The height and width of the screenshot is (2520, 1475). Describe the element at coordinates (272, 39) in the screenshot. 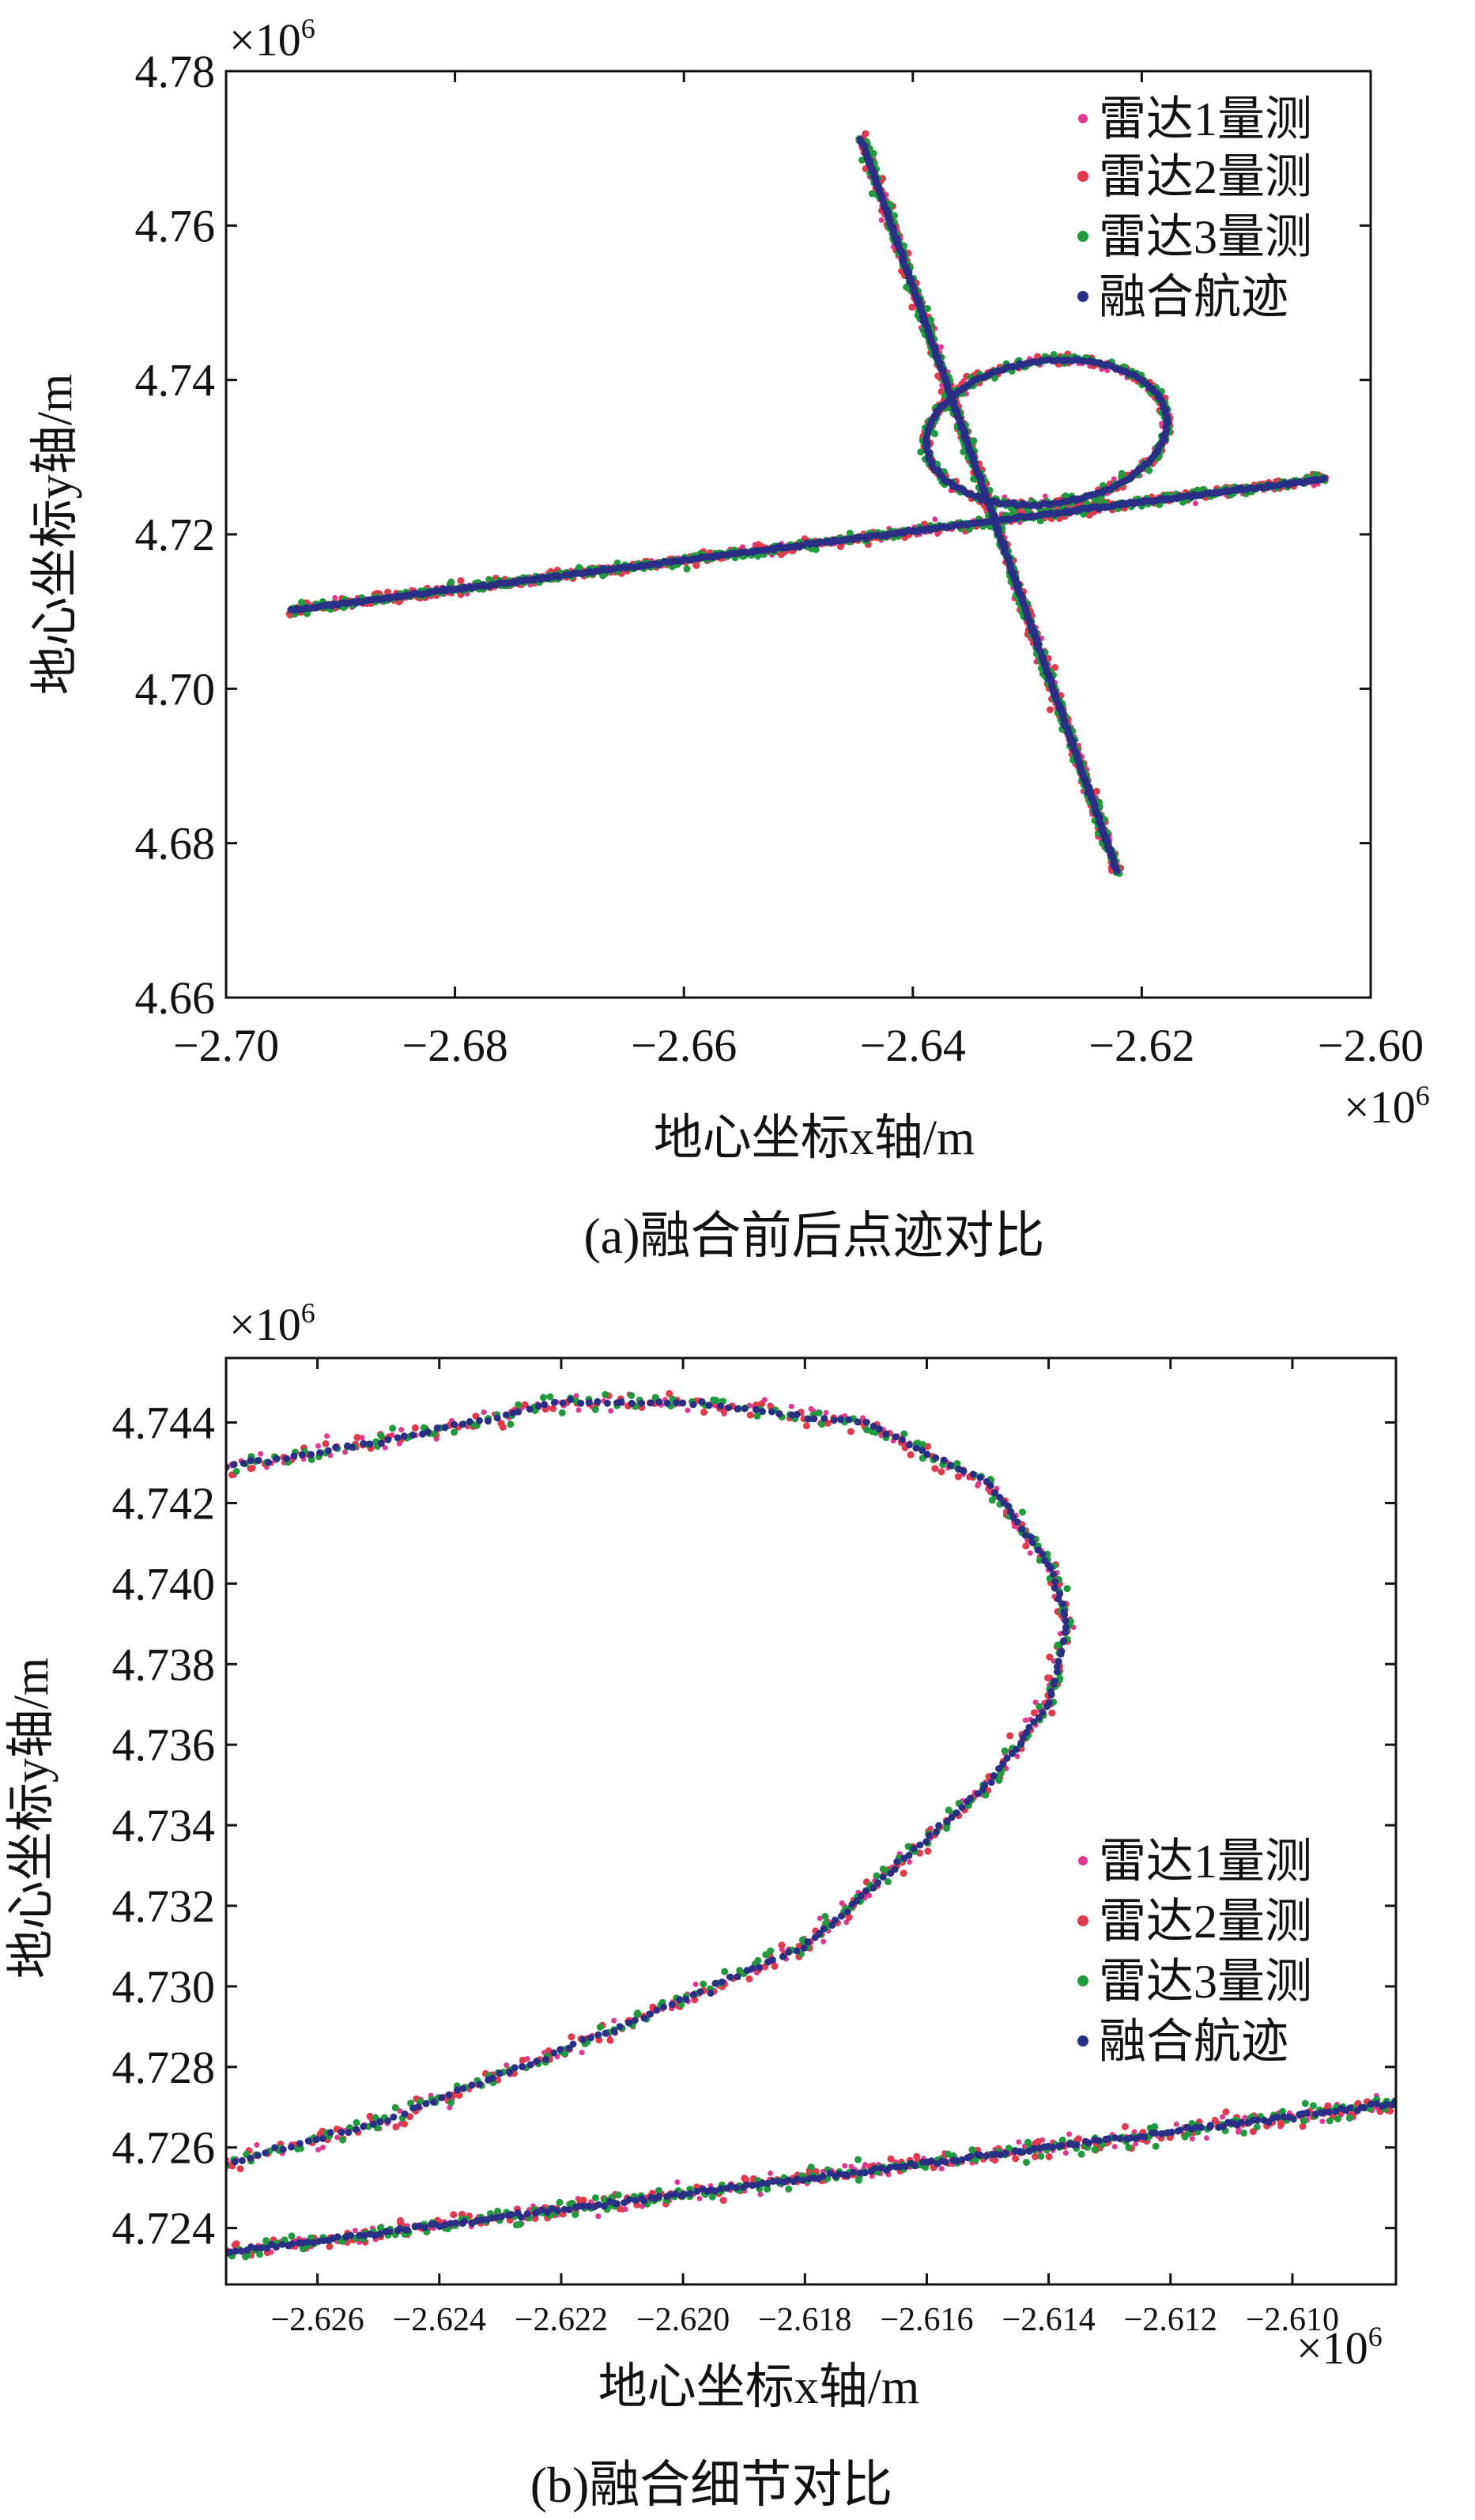

I see `chart-a-y-exponent: ×10⁶` at that location.